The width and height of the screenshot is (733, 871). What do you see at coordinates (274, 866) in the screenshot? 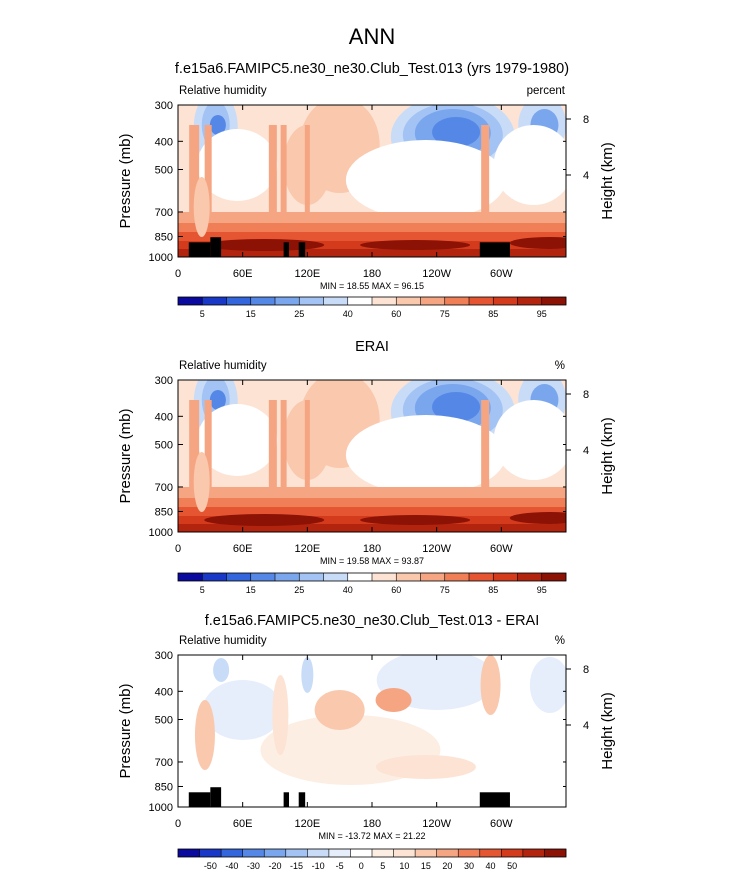
I see `colorbar-label: -20` at bounding box center [274, 866].